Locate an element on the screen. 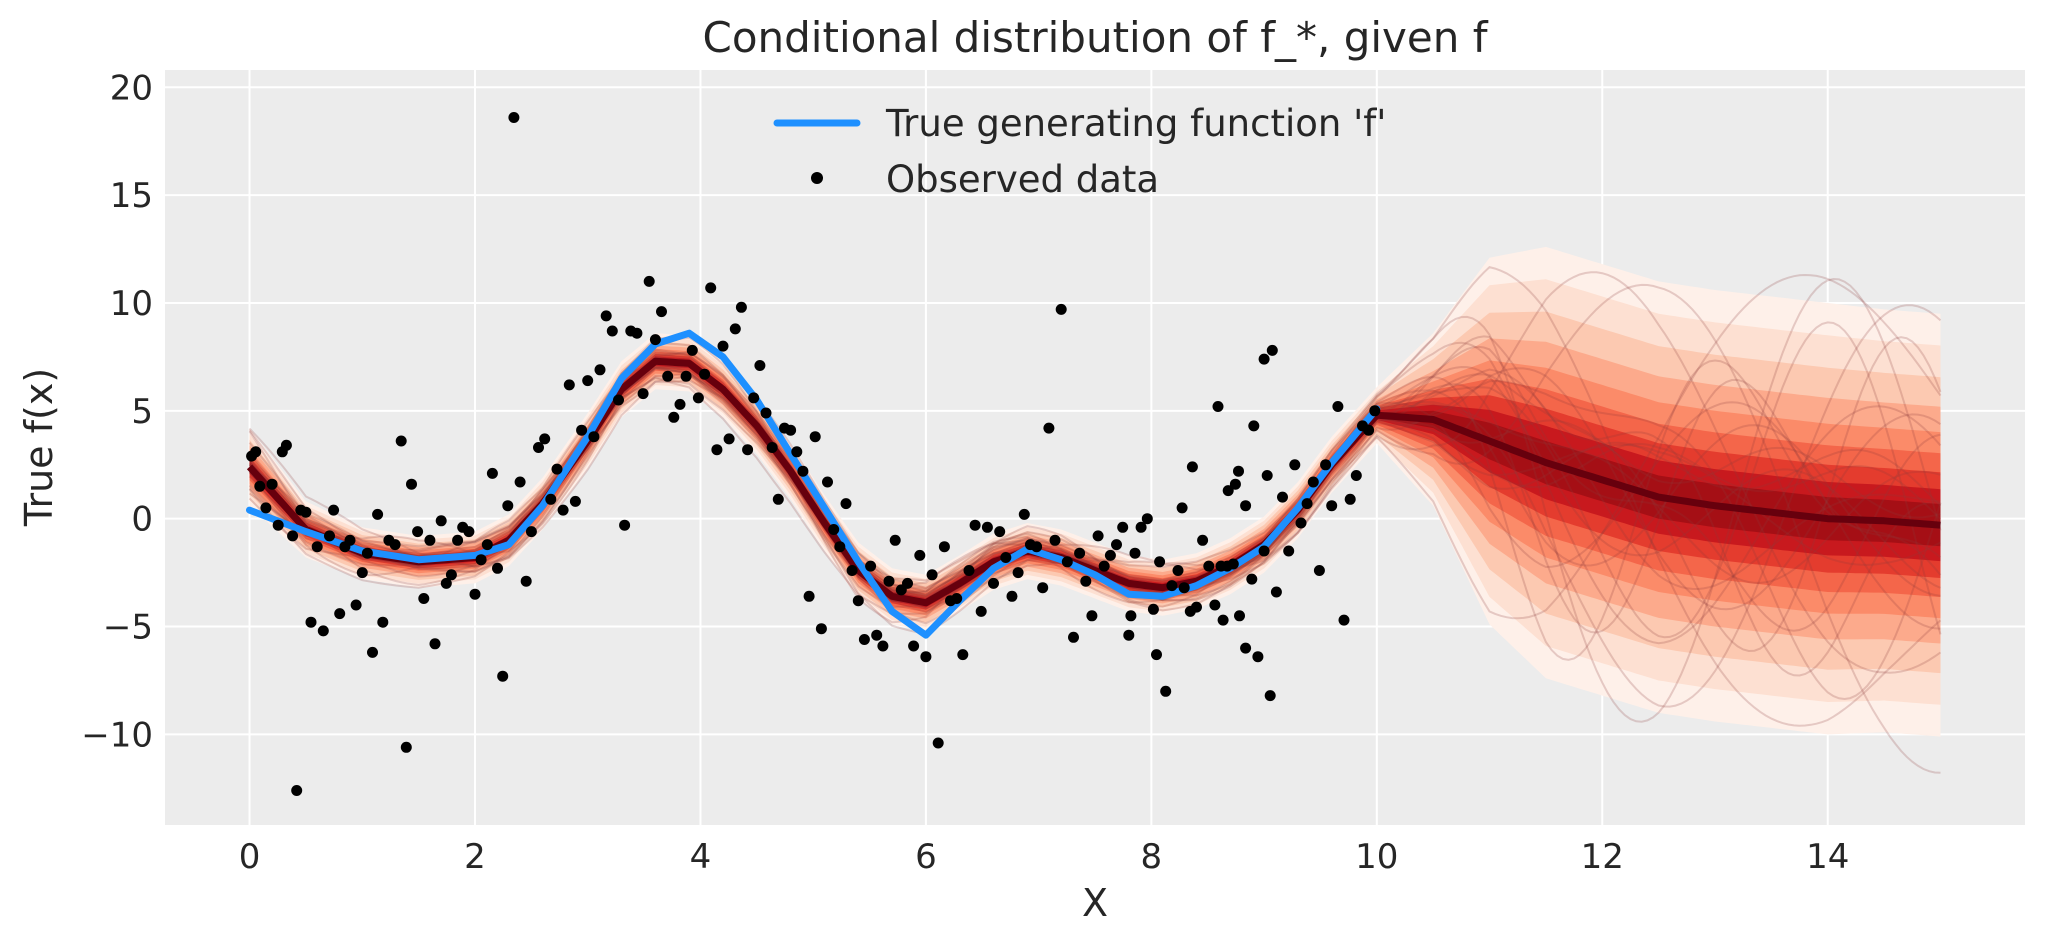 The image size is (2045, 946). x-tick-label: 12 is located at coordinates (1602, 857).